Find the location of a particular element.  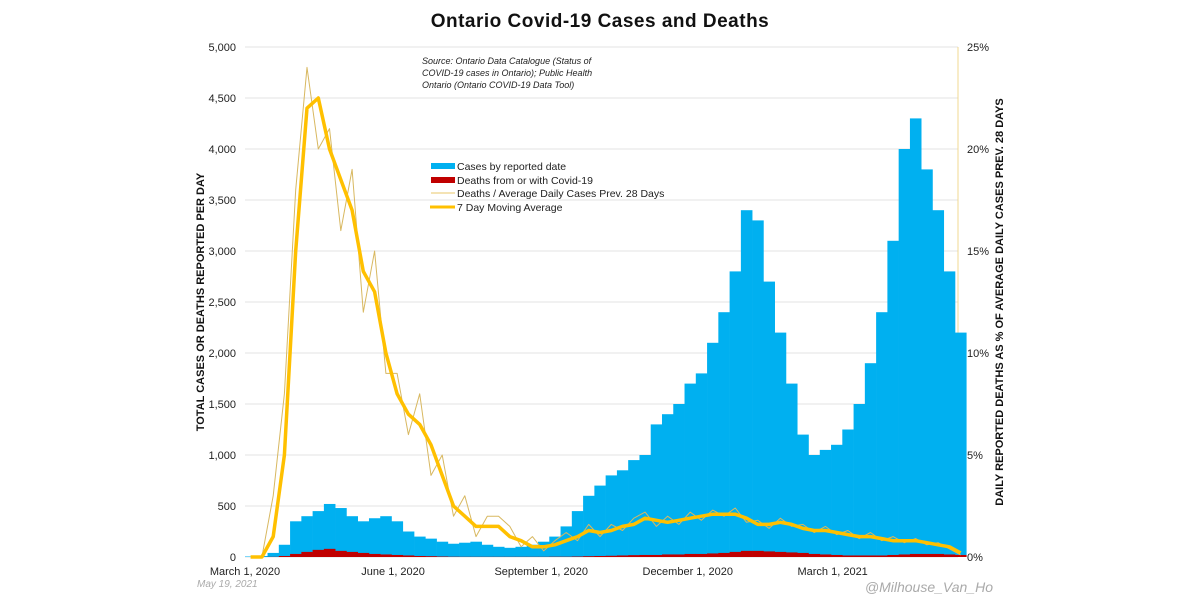

legend-swatch-cases is located at coordinates (443, 166).